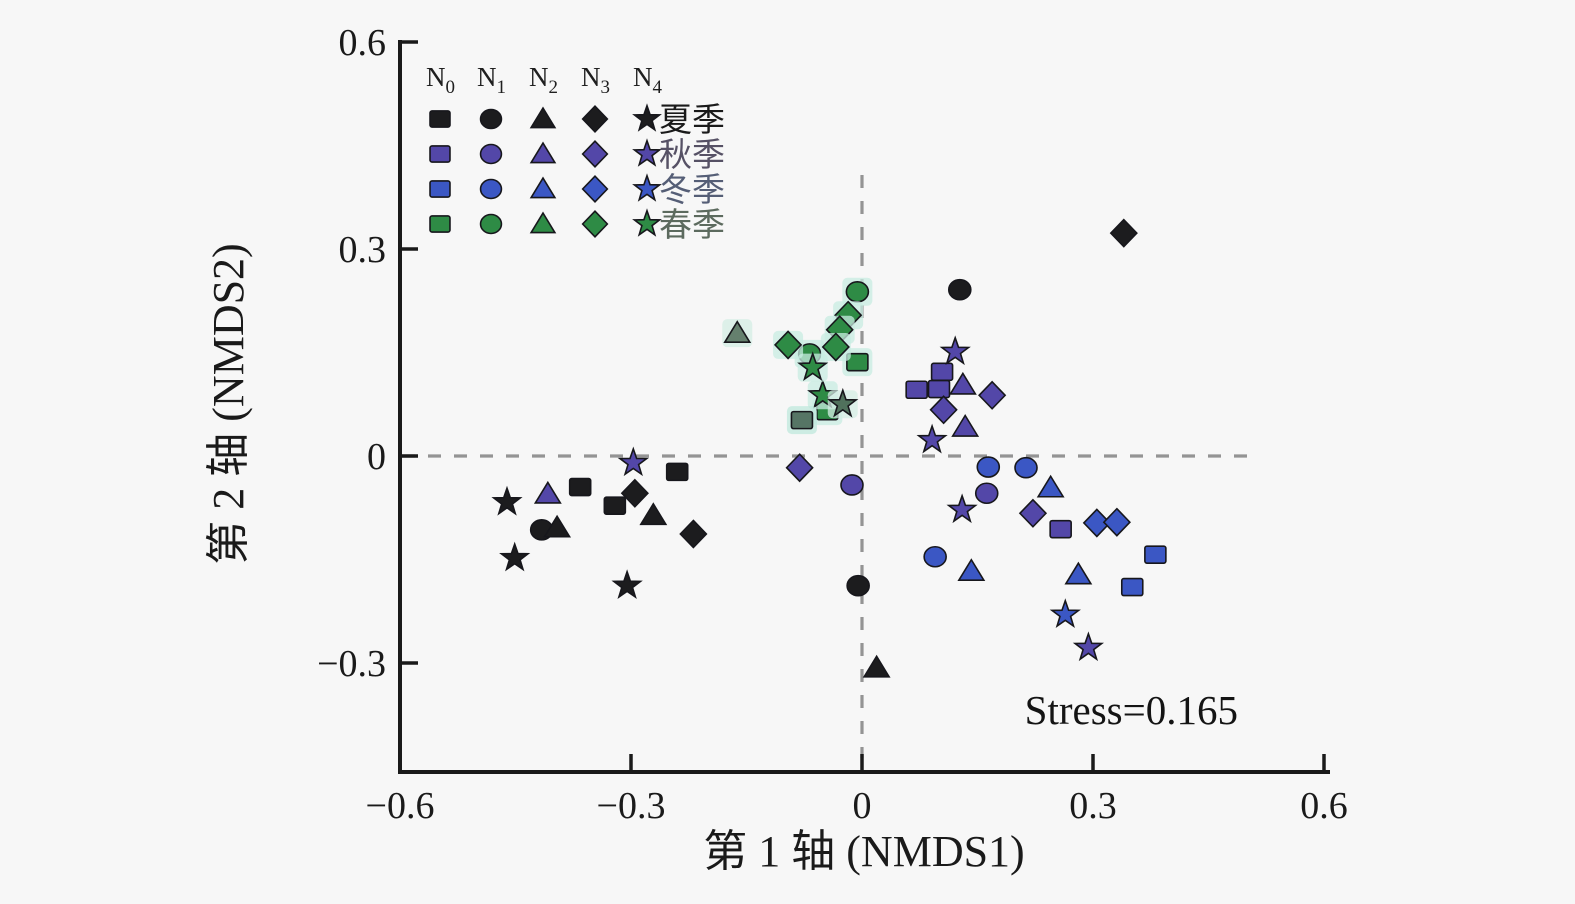 This screenshot has height=904, width=1575. What do you see at coordinates (440, 80) in the screenshot?
I see `legend-col-header: N0` at bounding box center [440, 80].